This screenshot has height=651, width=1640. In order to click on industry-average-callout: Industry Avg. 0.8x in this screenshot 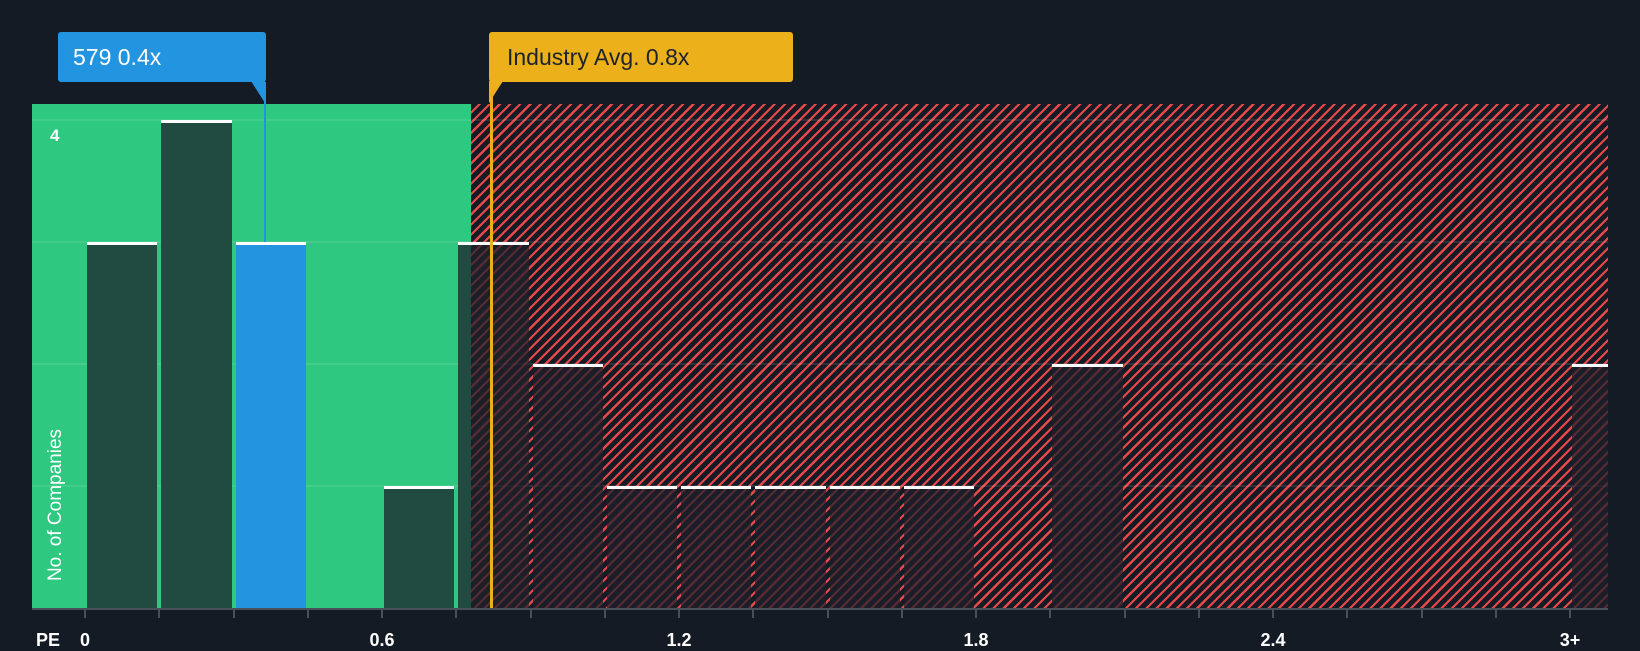, I will do `click(641, 57)`.